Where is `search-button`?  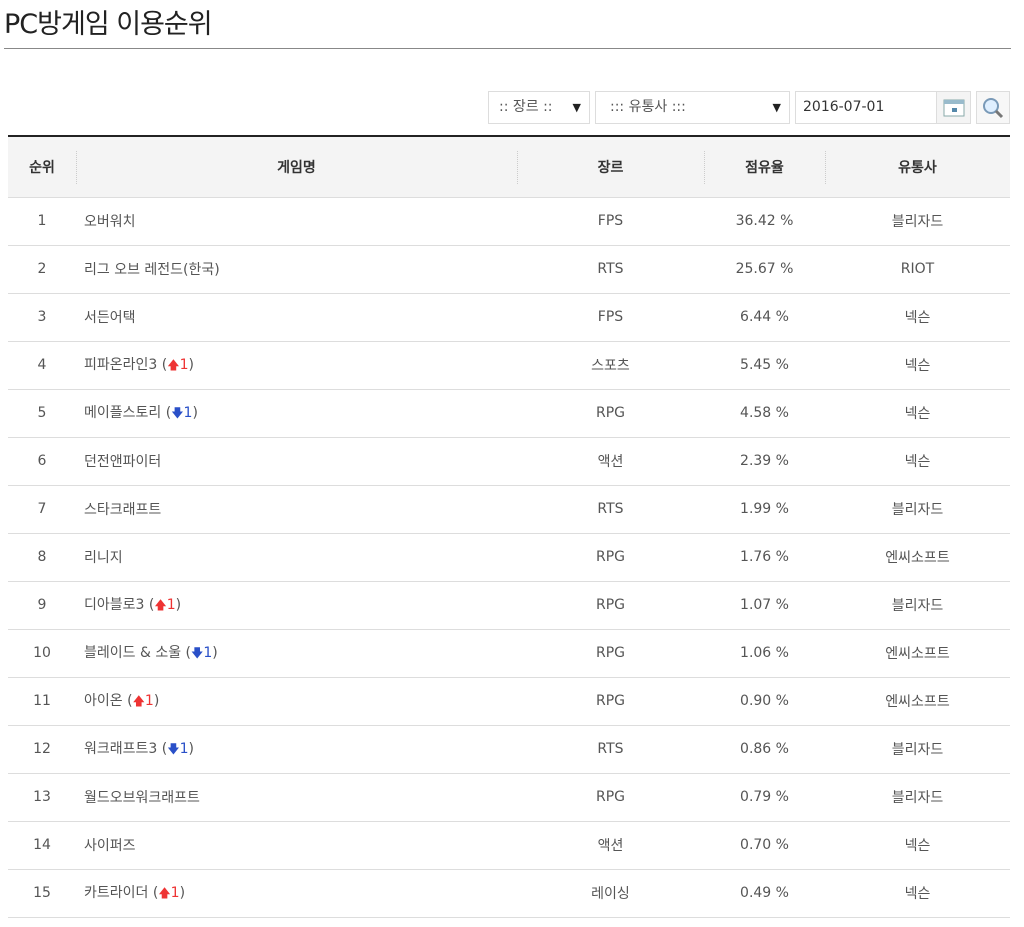 search-button is located at coordinates (993, 107).